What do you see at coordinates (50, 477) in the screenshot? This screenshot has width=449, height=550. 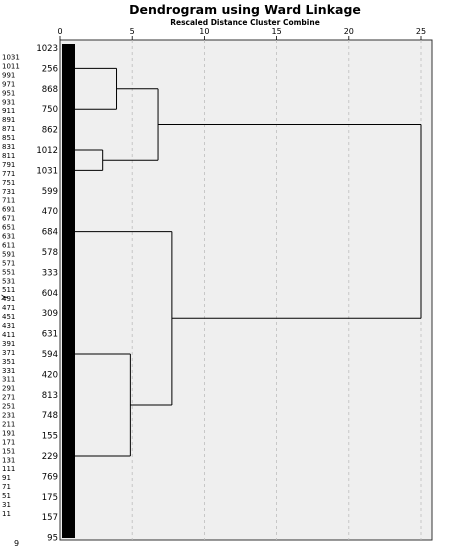 I see `cluster-label: 769` at bounding box center [50, 477].